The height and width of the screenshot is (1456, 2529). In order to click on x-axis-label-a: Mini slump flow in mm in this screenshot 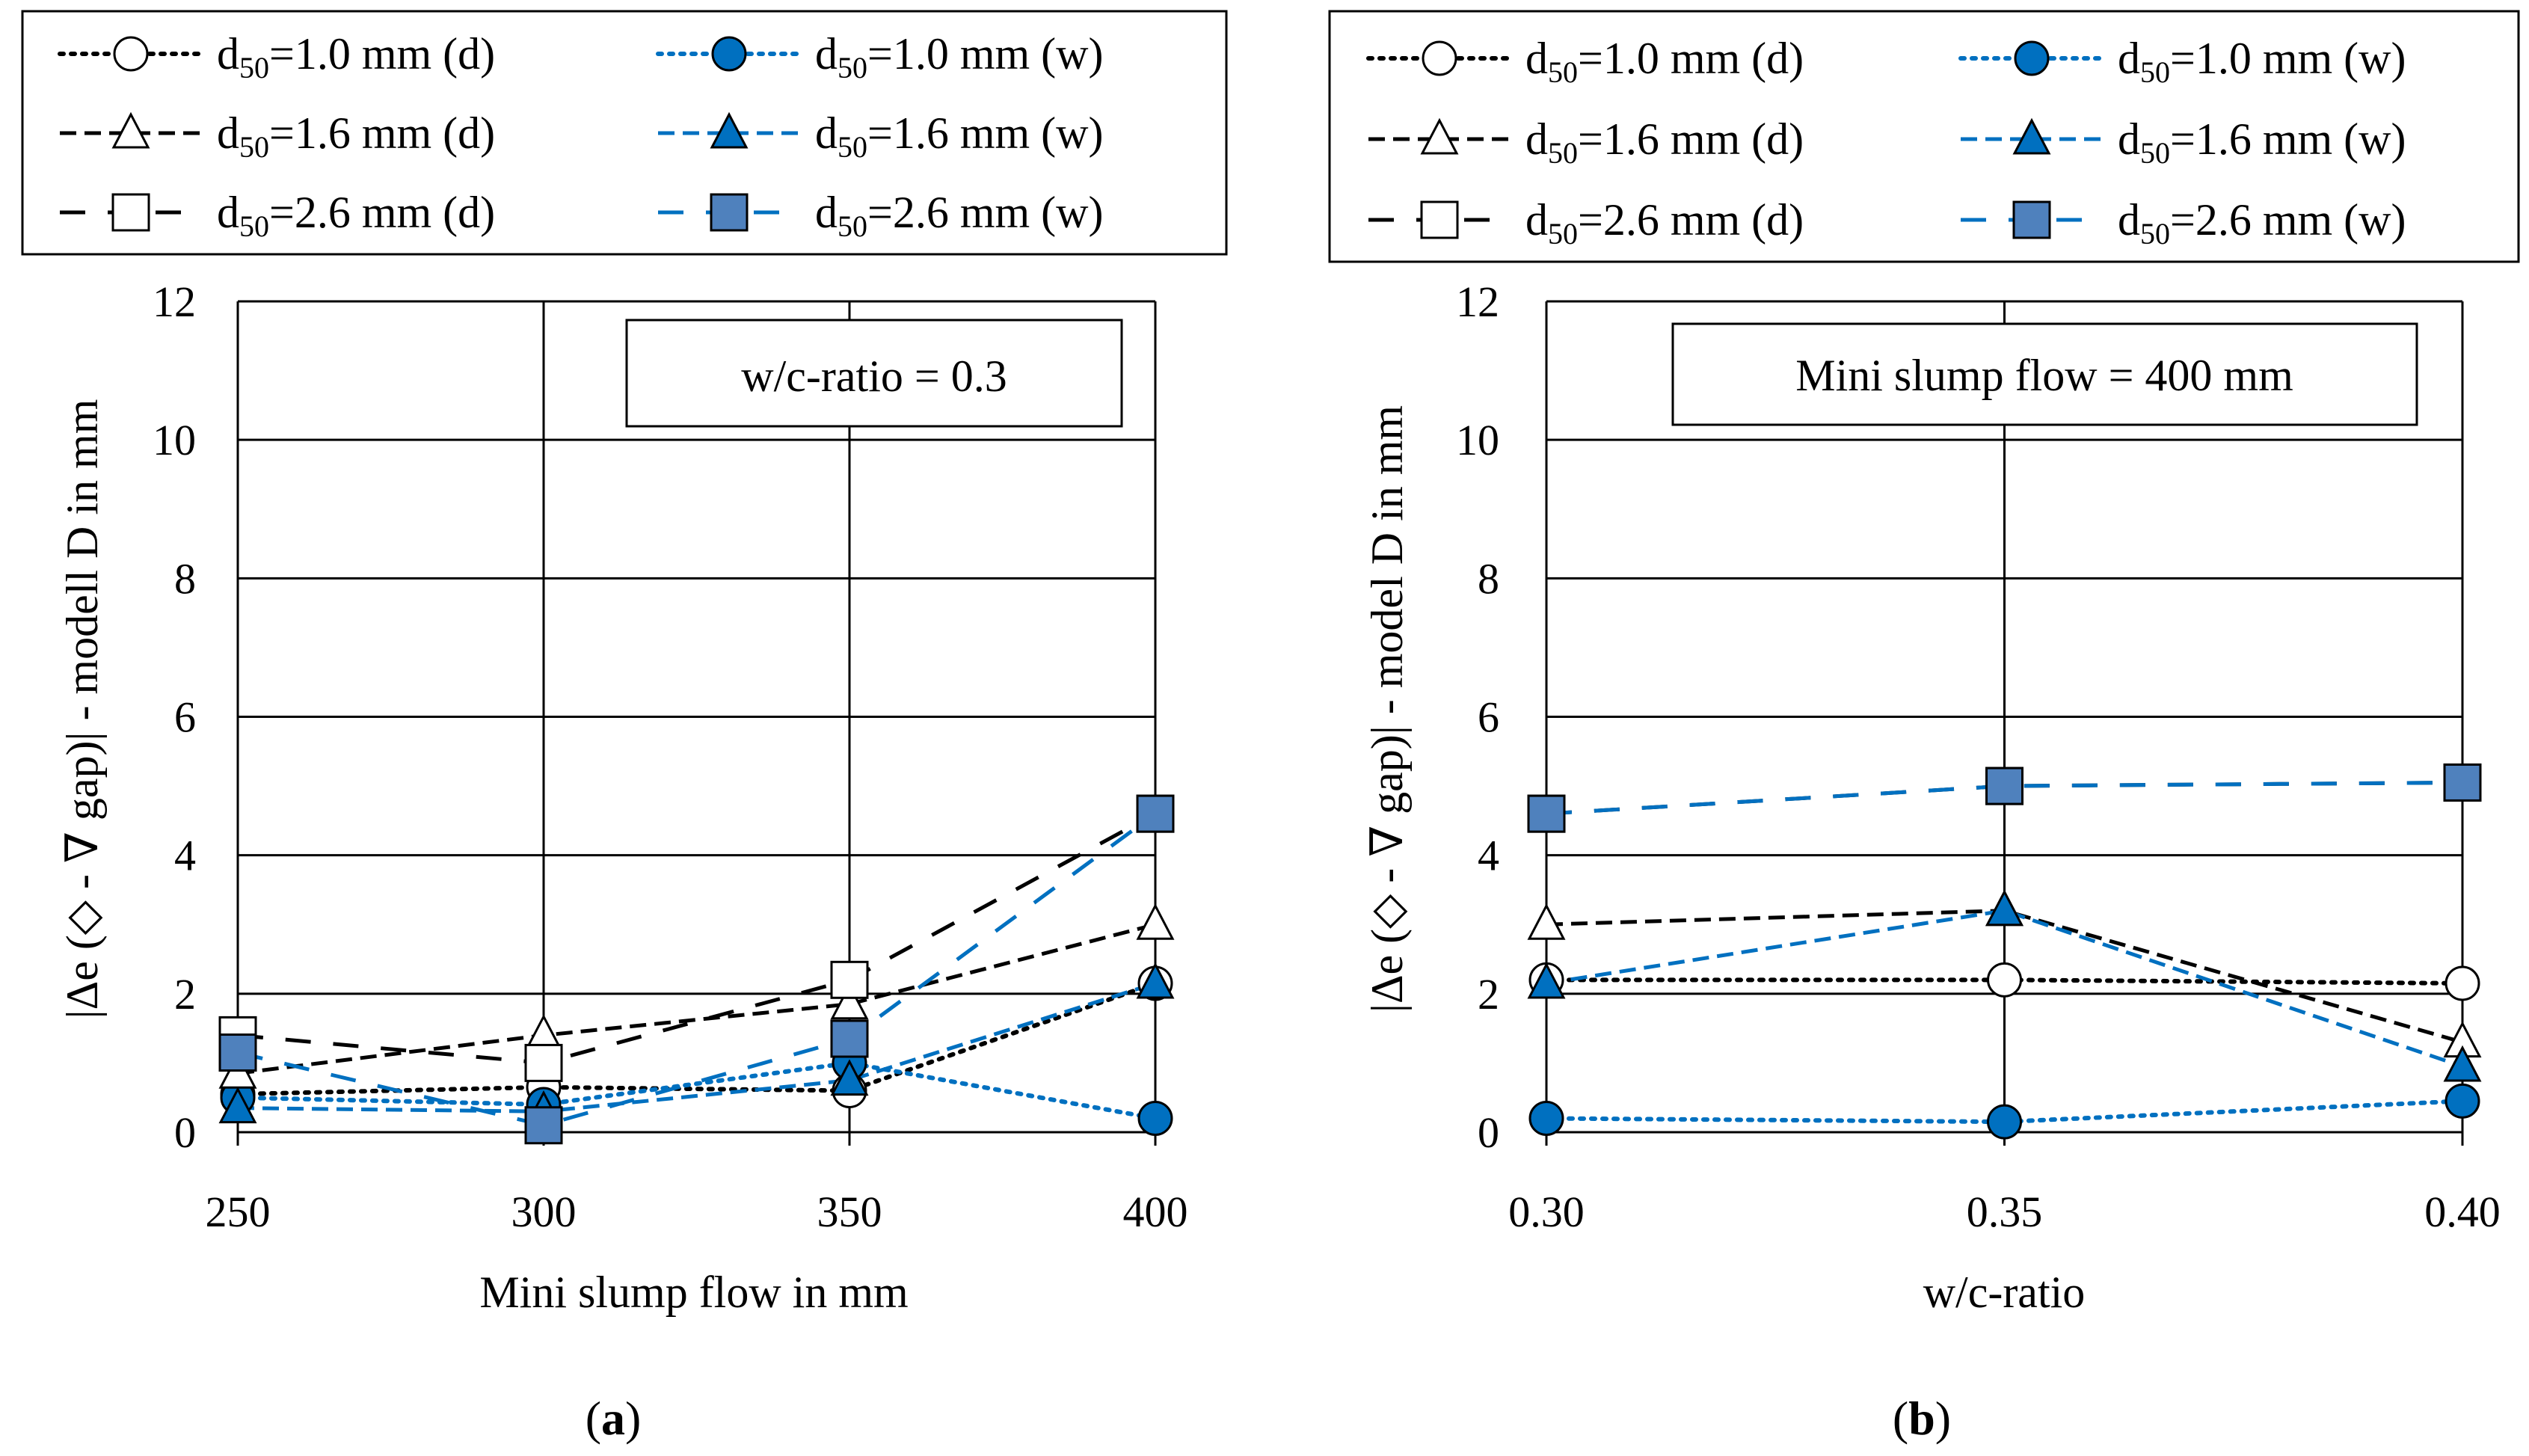, I will do `click(693, 1292)`.